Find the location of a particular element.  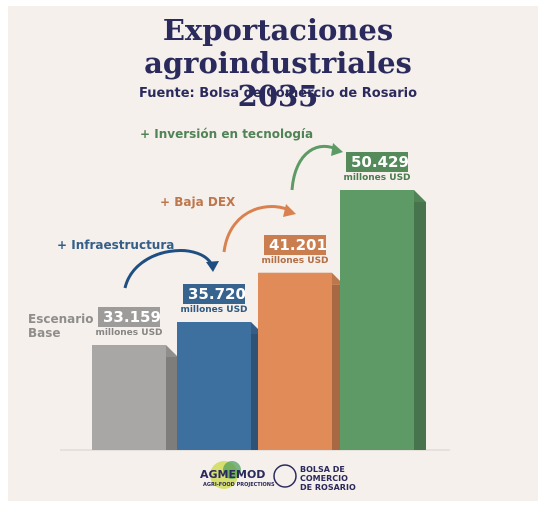

category-label: + Baja DEX is located at coordinates (198, 202).